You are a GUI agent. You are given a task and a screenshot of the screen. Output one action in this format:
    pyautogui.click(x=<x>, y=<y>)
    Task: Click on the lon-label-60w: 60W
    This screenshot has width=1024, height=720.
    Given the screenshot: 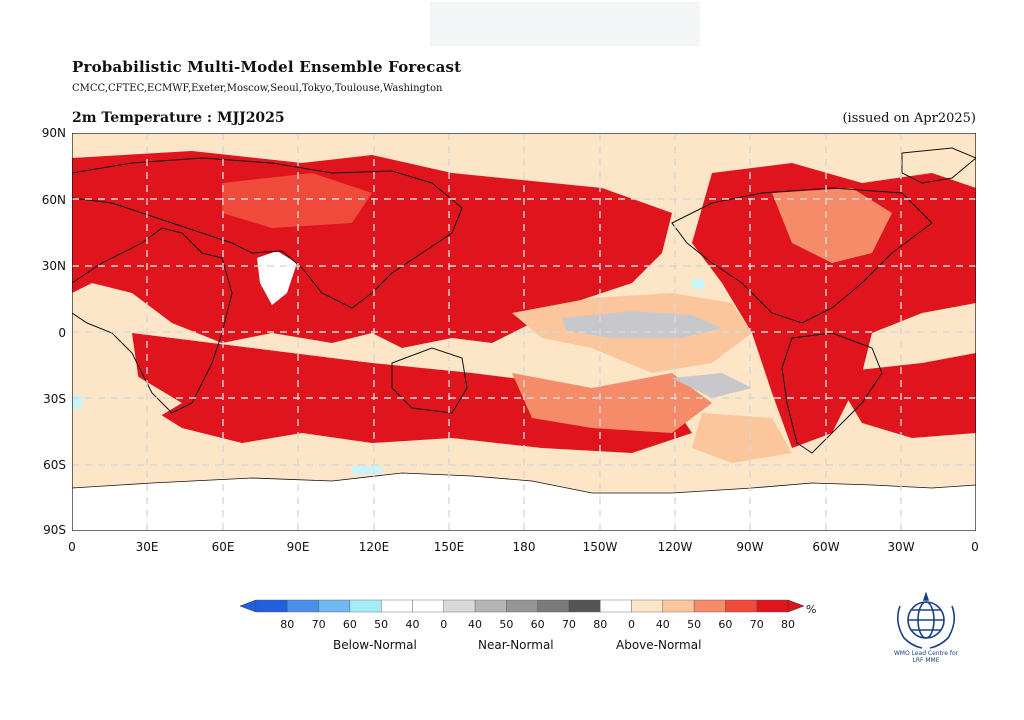 What is the action you would take?
    pyautogui.click(x=826, y=547)
    